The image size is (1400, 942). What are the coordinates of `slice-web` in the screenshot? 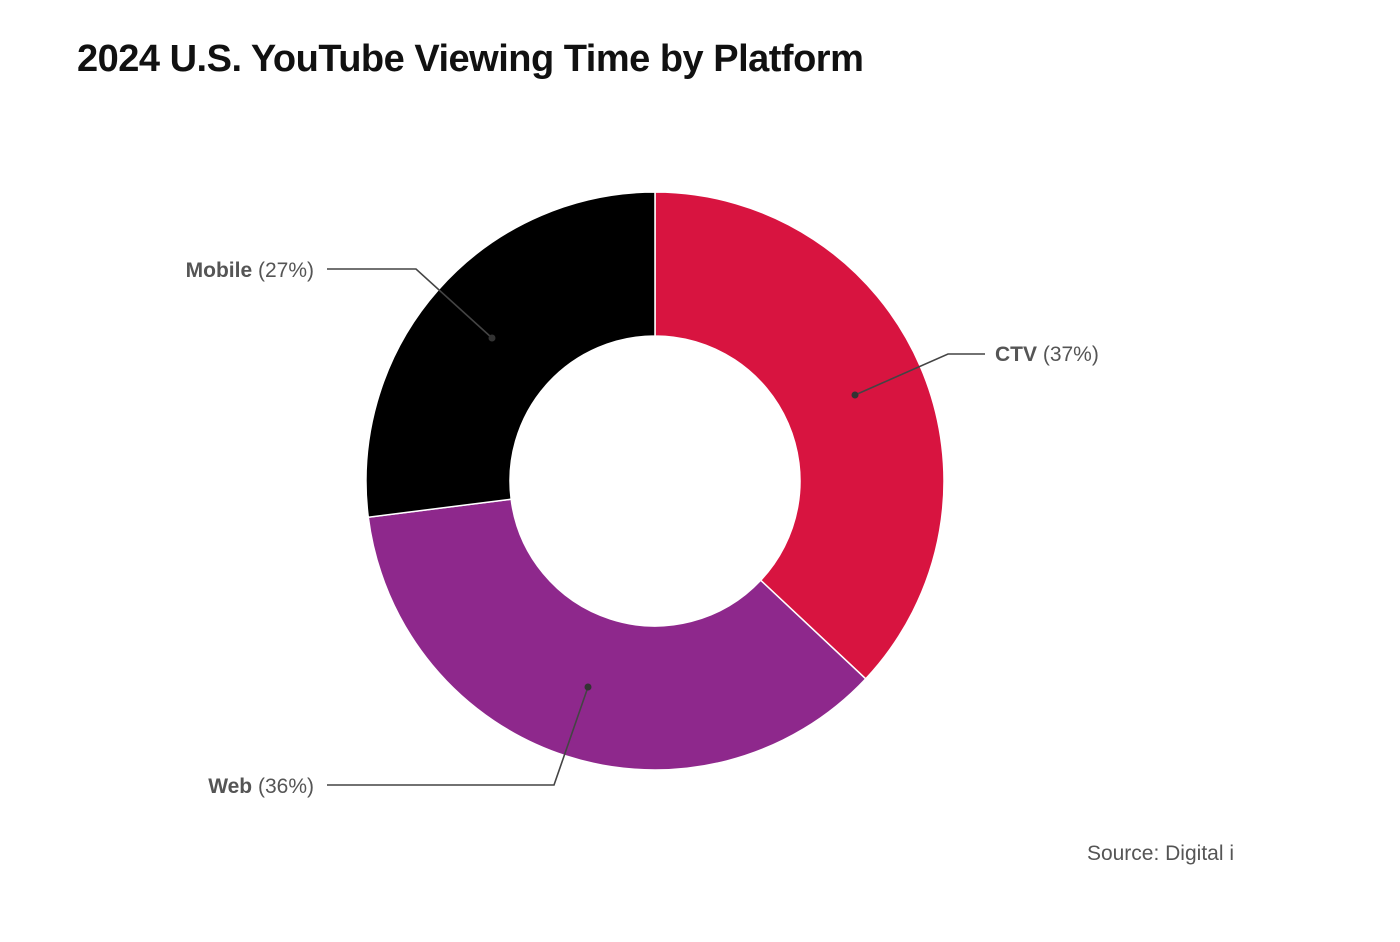 It's located at (617, 634).